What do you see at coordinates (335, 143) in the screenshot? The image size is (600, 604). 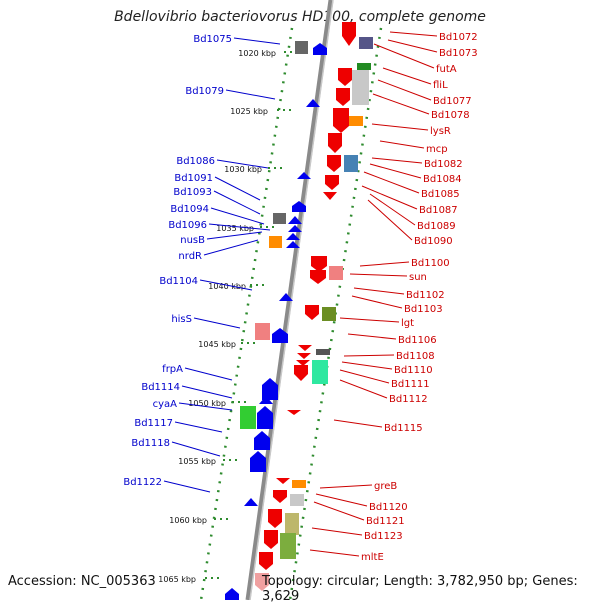 I see `feature-mcp` at bounding box center [335, 143].